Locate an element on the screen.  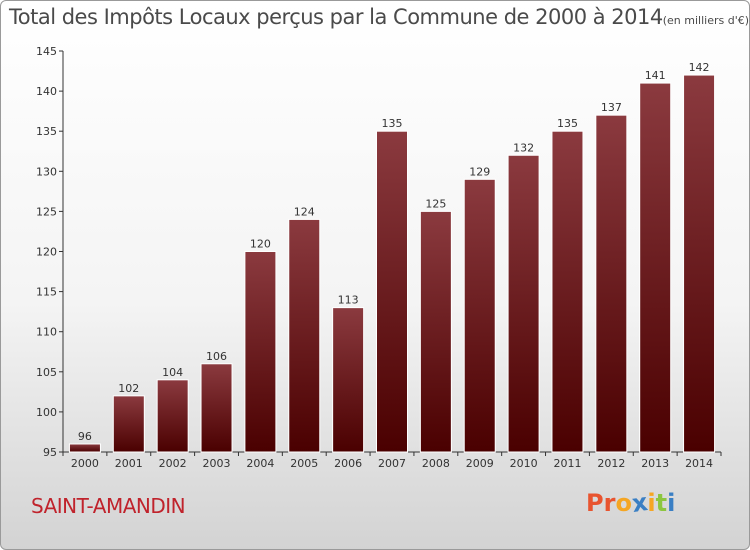
x-tick-label: 2010 is located at coordinates (524, 463).